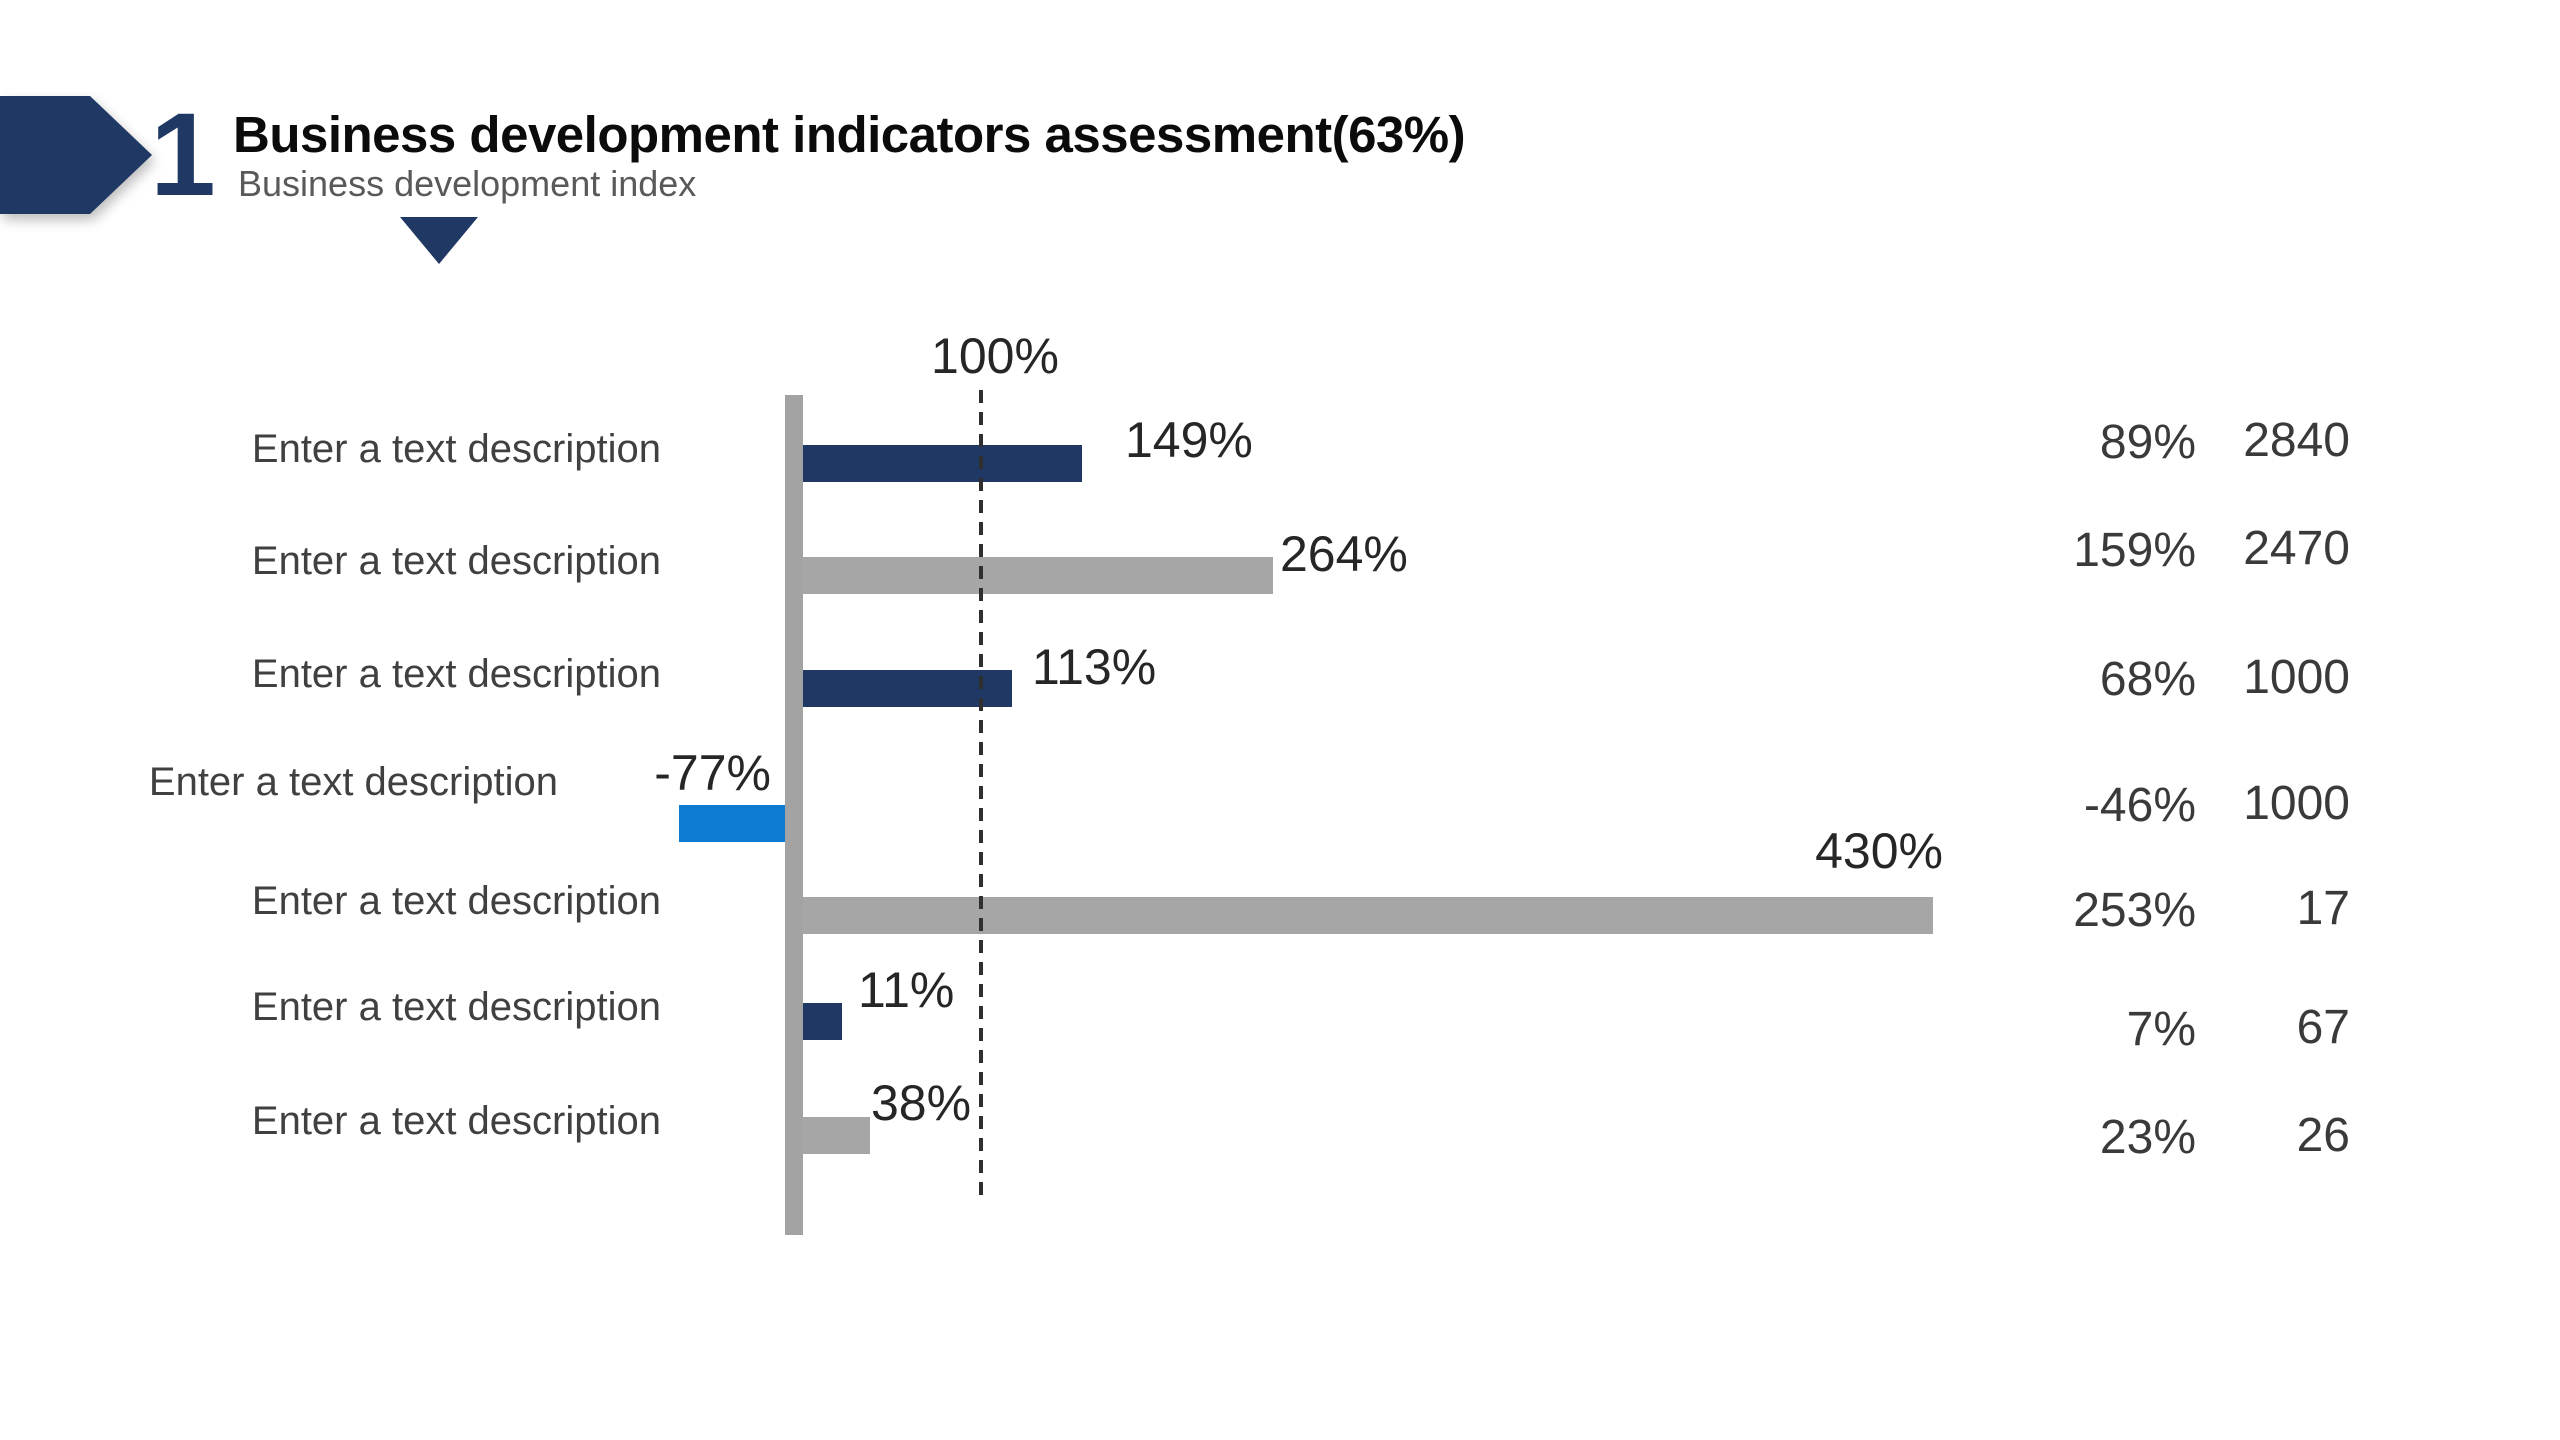 This screenshot has width=2560, height=1440. Describe the element at coordinates (2139, 805) in the screenshot. I see `ratio-column-value: -46%` at that location.